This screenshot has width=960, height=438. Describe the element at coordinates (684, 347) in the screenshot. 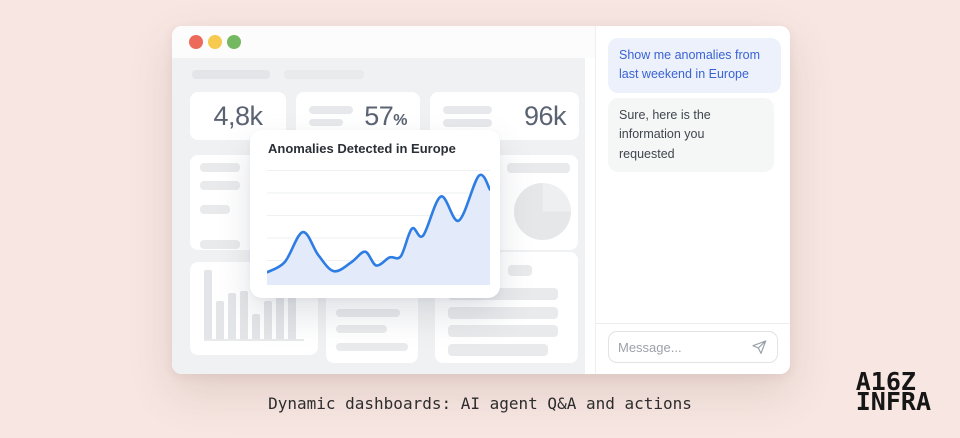

I see `message-input` at that location.